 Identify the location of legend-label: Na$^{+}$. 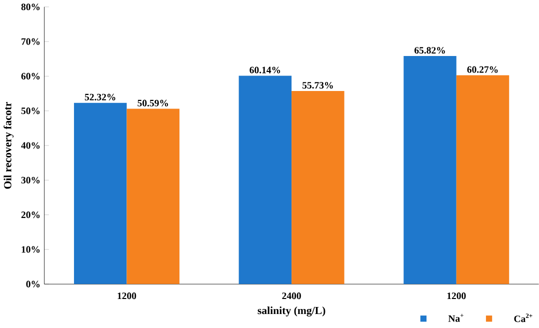
(456, 318).